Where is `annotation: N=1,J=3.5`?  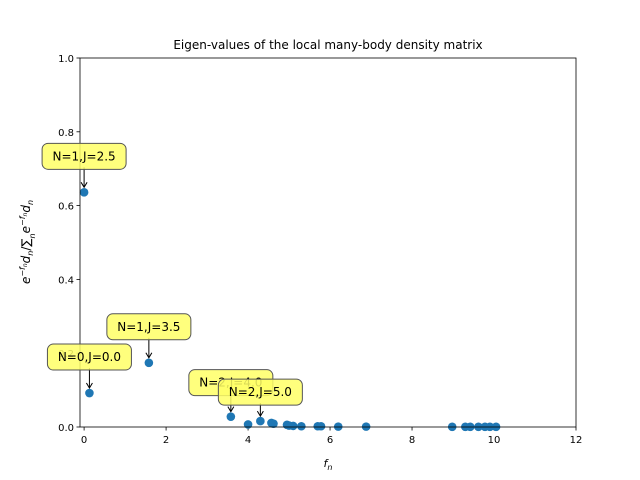
annotation: N=1,J=3.5 is located at coordinates (149, 336).